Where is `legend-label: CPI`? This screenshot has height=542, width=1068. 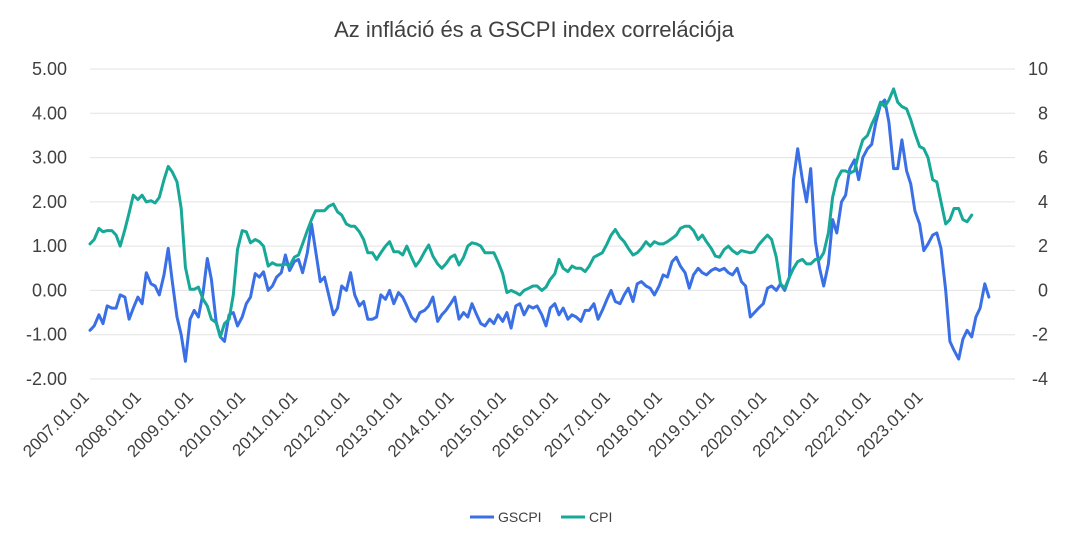
legend-label: CPI is located at coordinates (600, 517).